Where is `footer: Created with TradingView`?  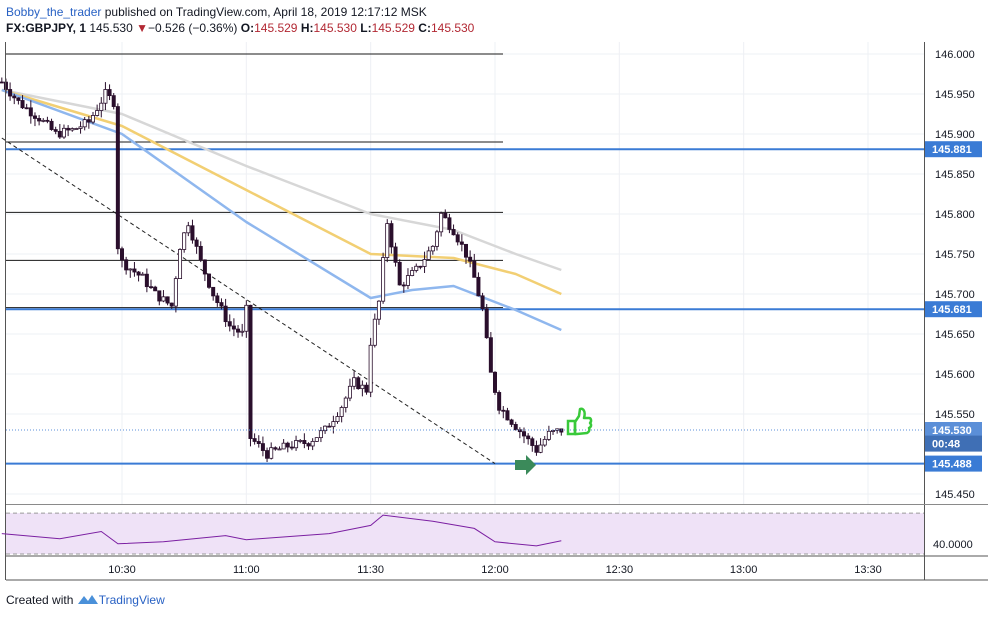 footer: Created with TradingView is located at coordinates (85, 600).